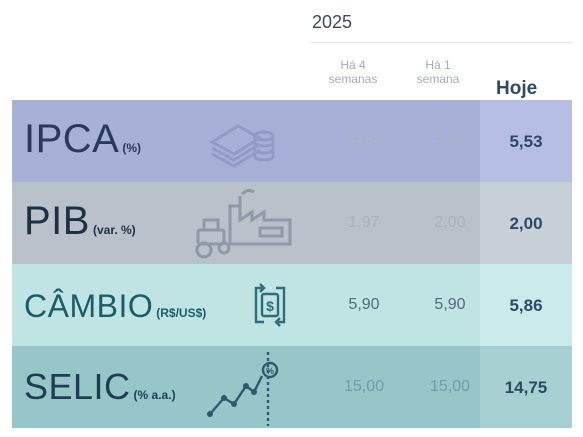  I want to click on col-header-1-week-line1: Há 1, so click(438, 65).